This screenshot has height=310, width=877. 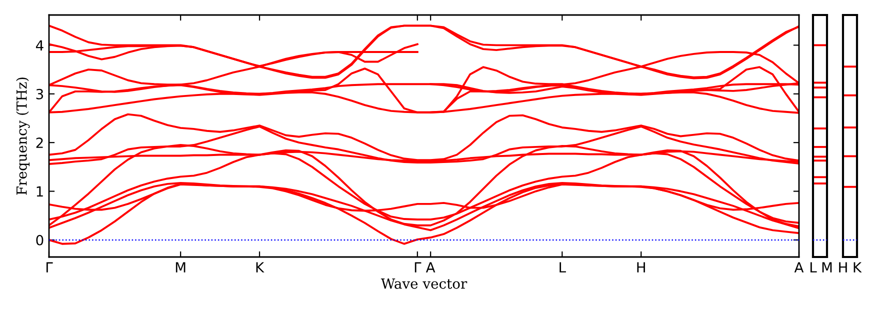 I want to click on y-tick-label: 1, so click(x=39, y=191).